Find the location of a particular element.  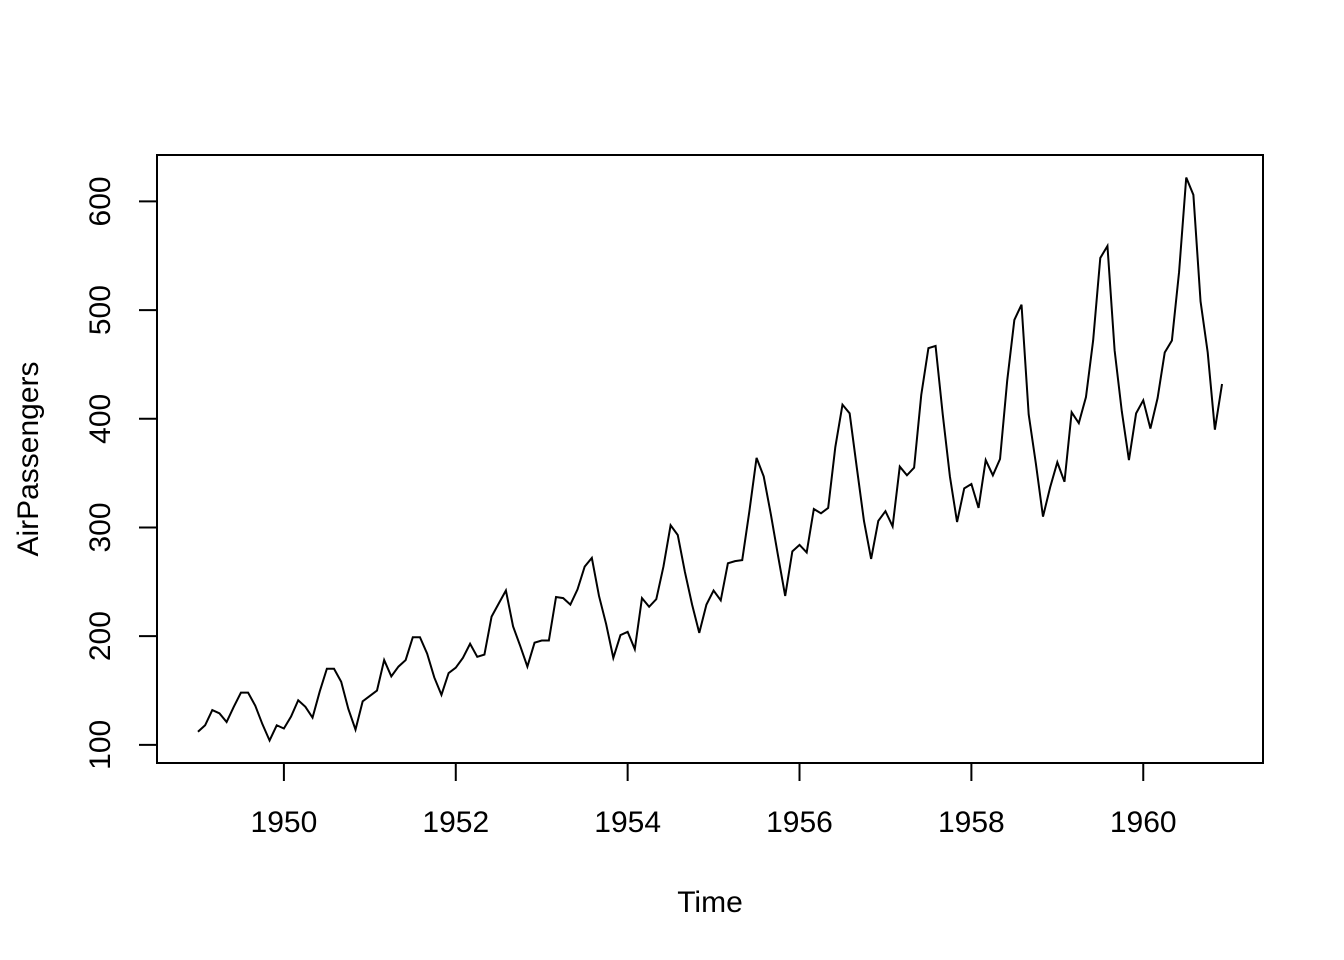

y-tick-label: 500 is located at coordinates (100, 310).